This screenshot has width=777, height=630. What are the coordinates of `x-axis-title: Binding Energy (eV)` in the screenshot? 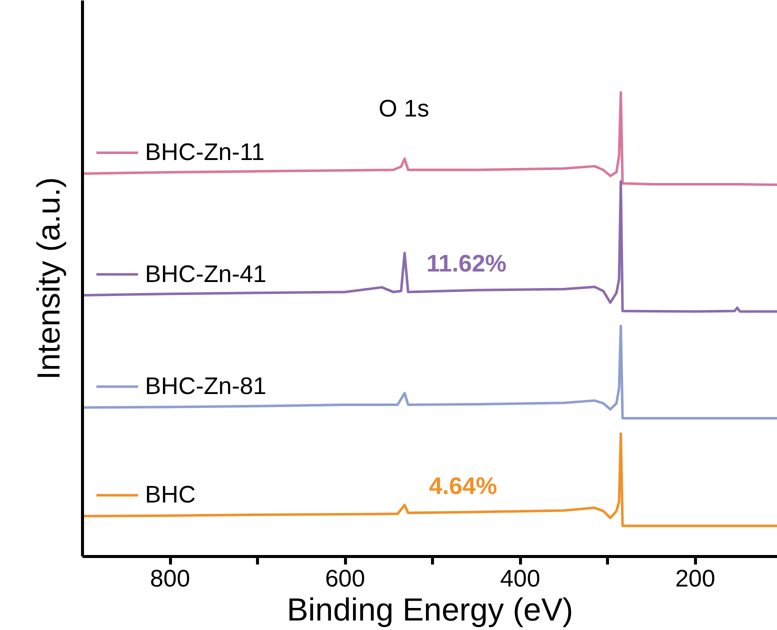 It's located at (430, 610).